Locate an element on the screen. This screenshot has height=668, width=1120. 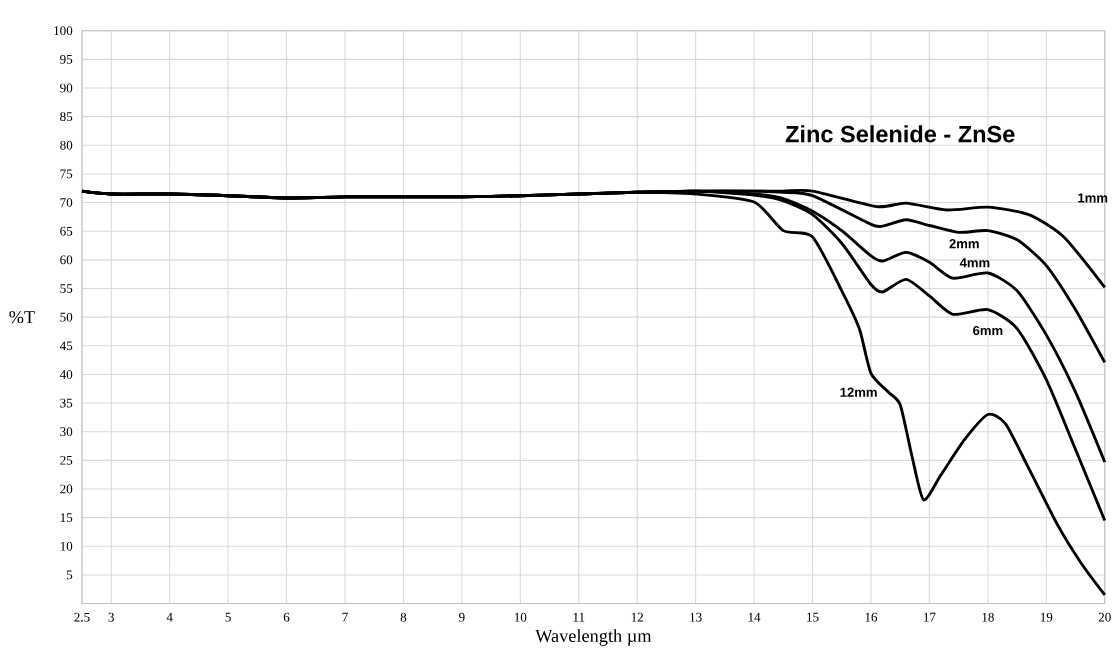
y-axis-title: %T is located at coordinates (22, 316).